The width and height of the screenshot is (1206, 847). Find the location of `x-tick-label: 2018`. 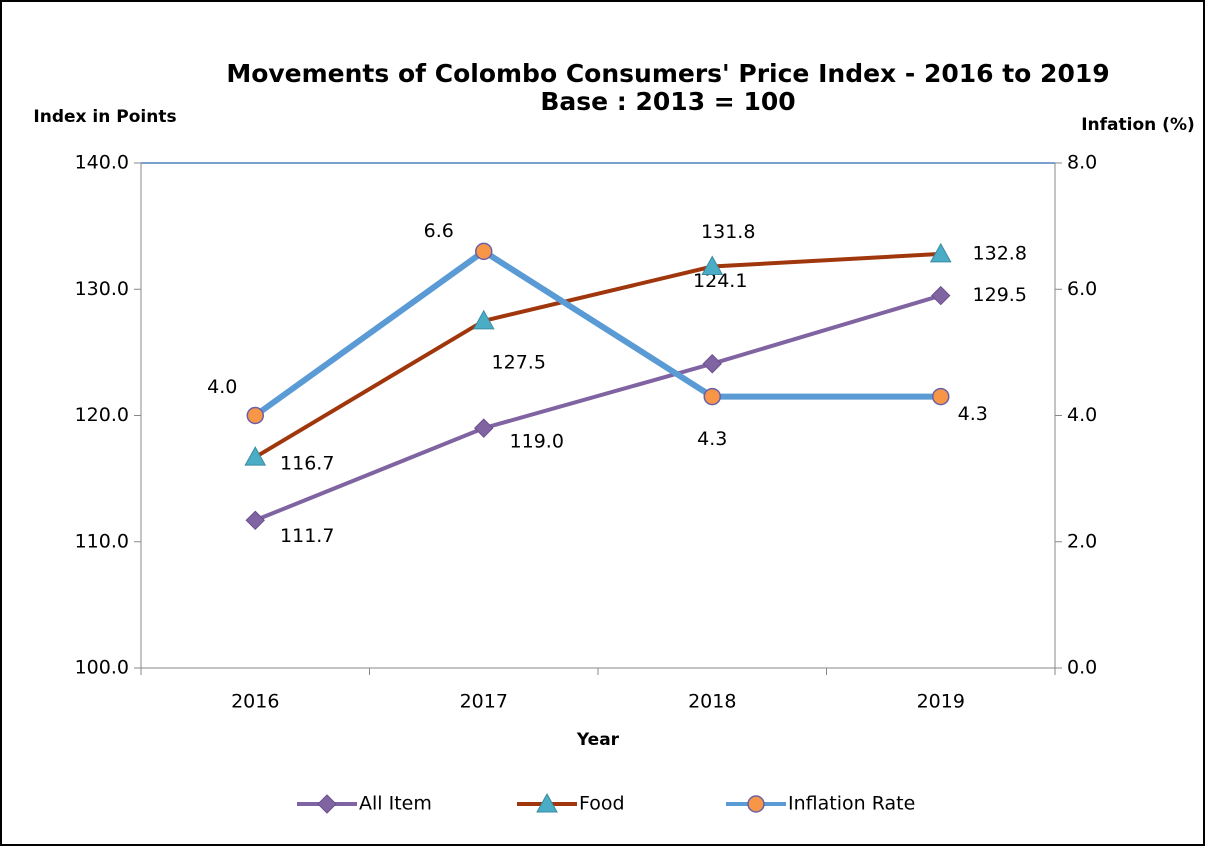

x-tick-label: 2018 is located at coordinates (712, 702).